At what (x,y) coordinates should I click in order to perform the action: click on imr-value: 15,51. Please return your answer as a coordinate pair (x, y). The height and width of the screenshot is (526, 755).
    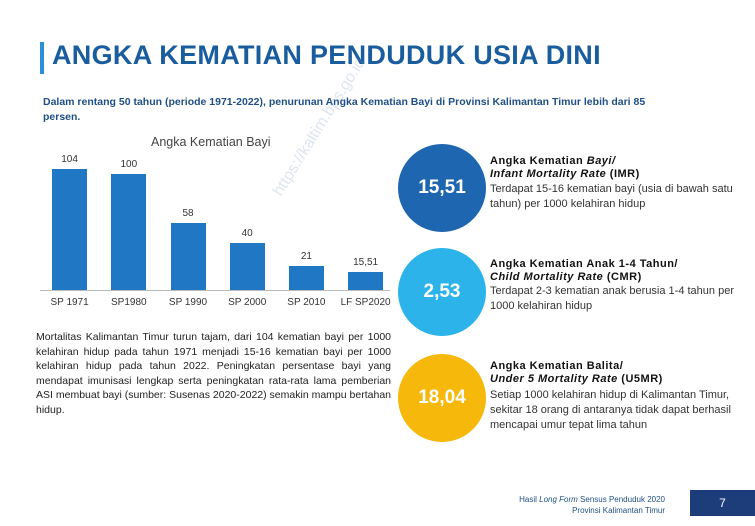
    Looking at the image, I should click on (442, 187).